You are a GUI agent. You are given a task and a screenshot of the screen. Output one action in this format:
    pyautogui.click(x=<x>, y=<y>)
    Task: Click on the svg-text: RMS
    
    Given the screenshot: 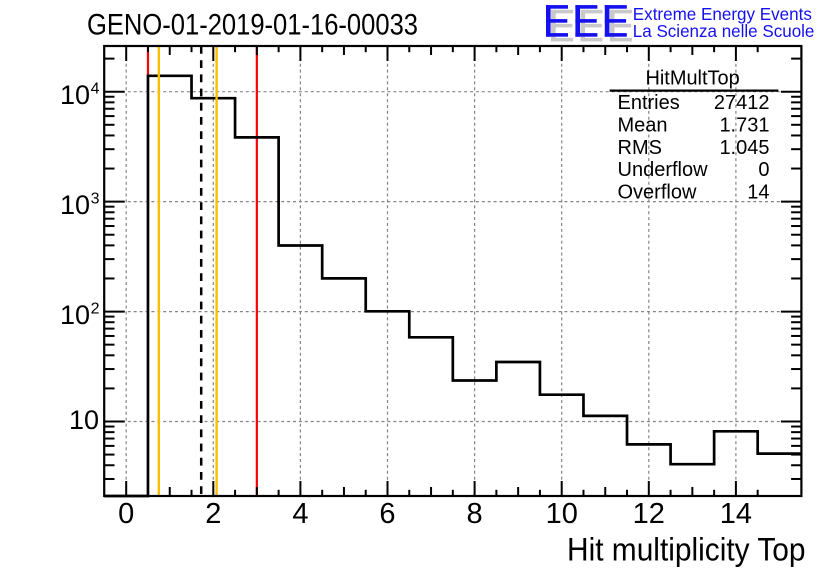 What is the action you would take?
    pyautogui.click(x=640, y=148)
    